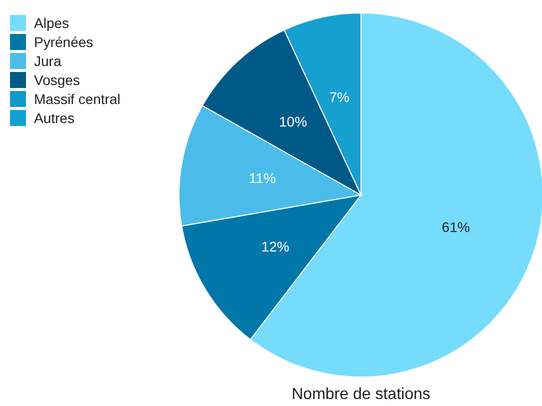  I want to click on data-label: 12%, so click(275, 246).